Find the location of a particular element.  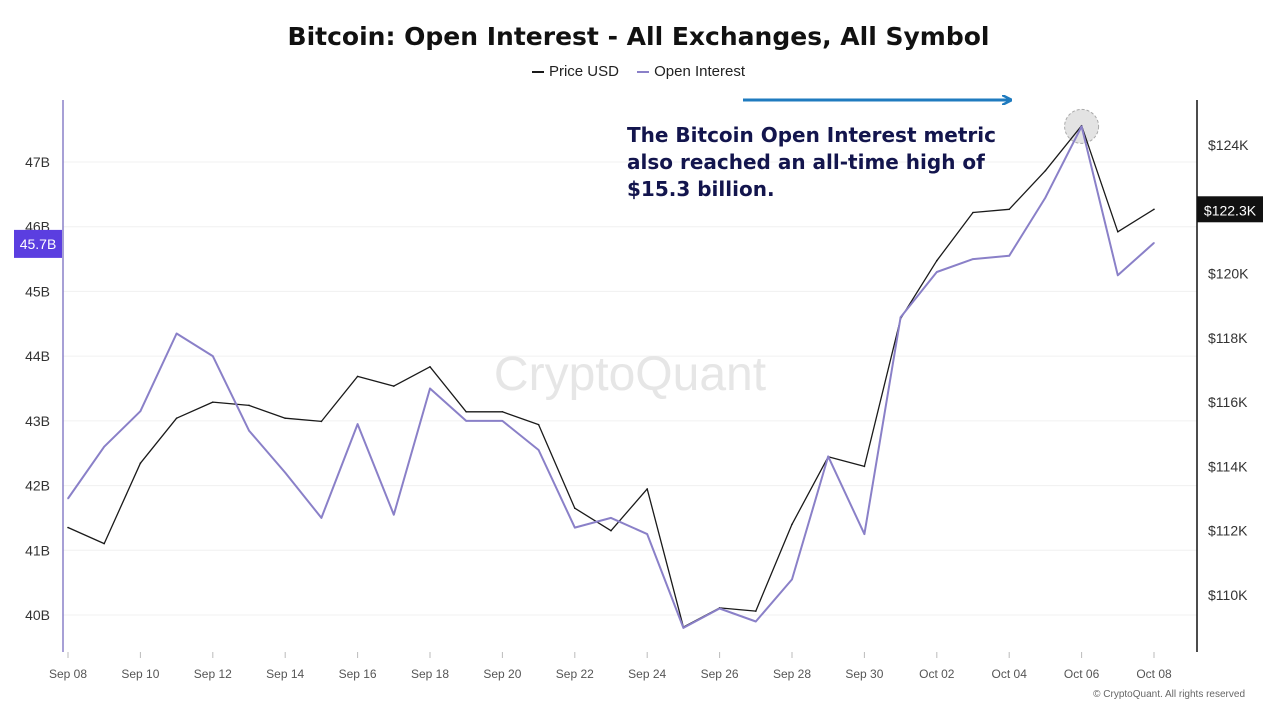

legend-swatch-price is located at coordinates (537, 72).